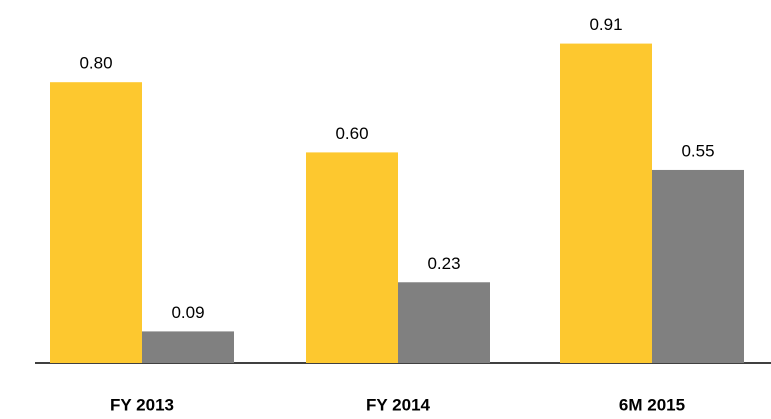 This screenshot has height=419, width=771. I want to click on value-label: 0.80, so click(95, 63).